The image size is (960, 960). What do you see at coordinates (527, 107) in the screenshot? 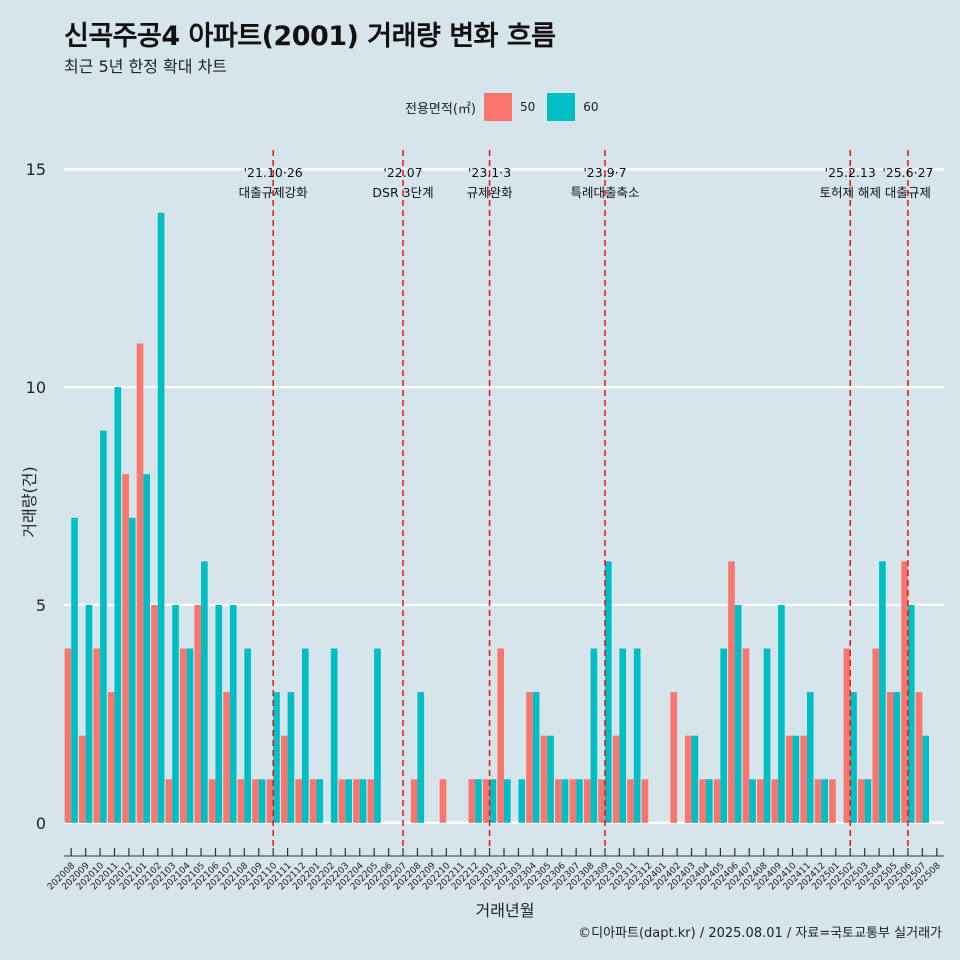
I see `legend-label-50: 50` at bounding box center [527, 107].